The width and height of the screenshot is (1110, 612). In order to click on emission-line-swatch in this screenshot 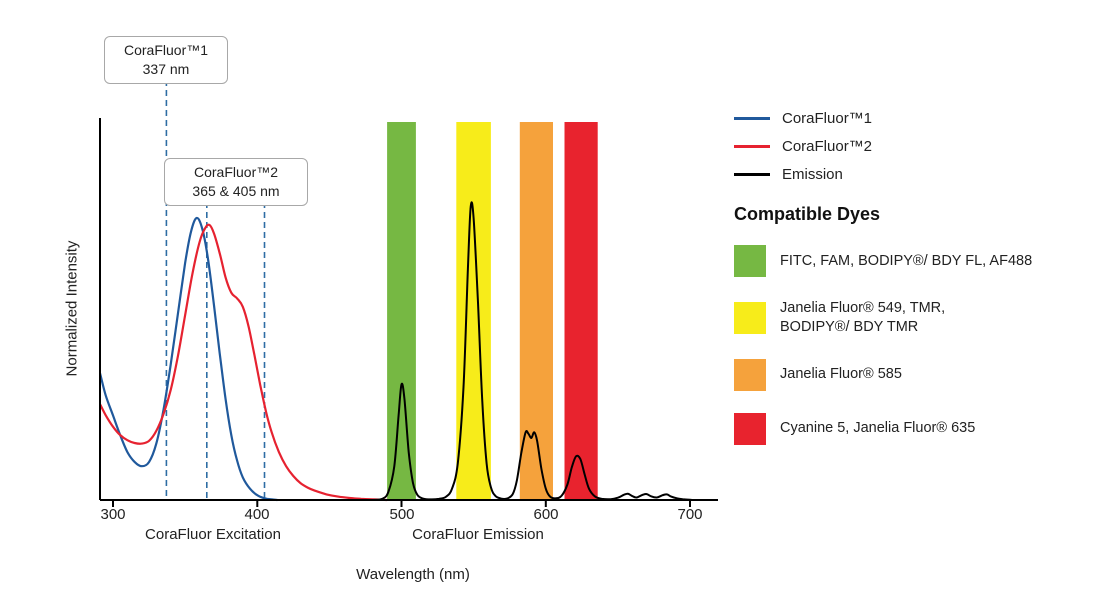, I will do `click(752, 174)`.